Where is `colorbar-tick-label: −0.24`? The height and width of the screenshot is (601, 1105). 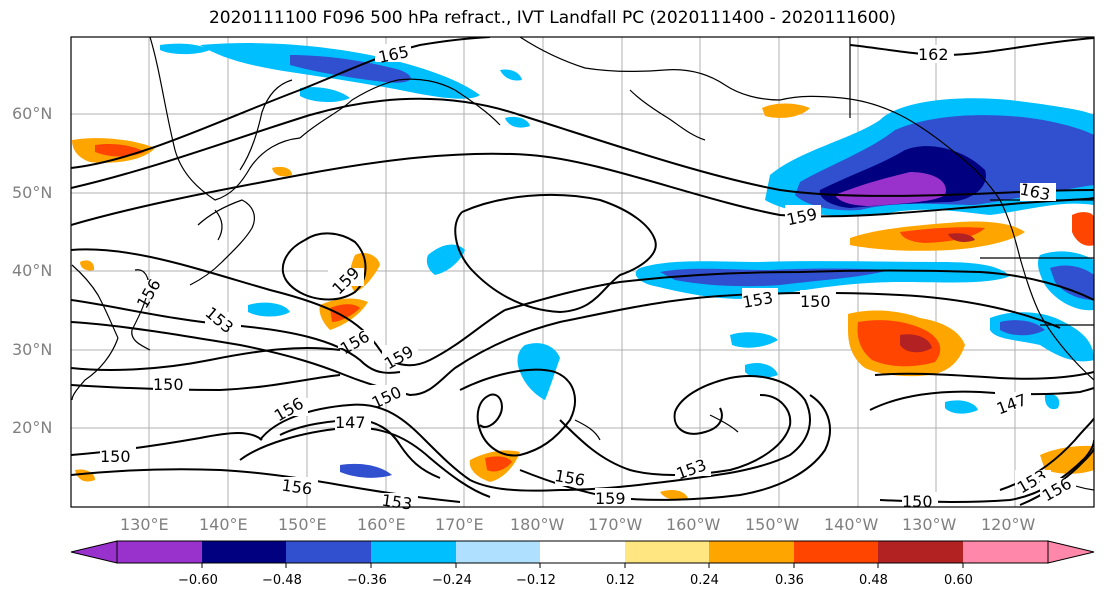
colorbar-tick-label: −0.24 is located at coordinates (452, 580).